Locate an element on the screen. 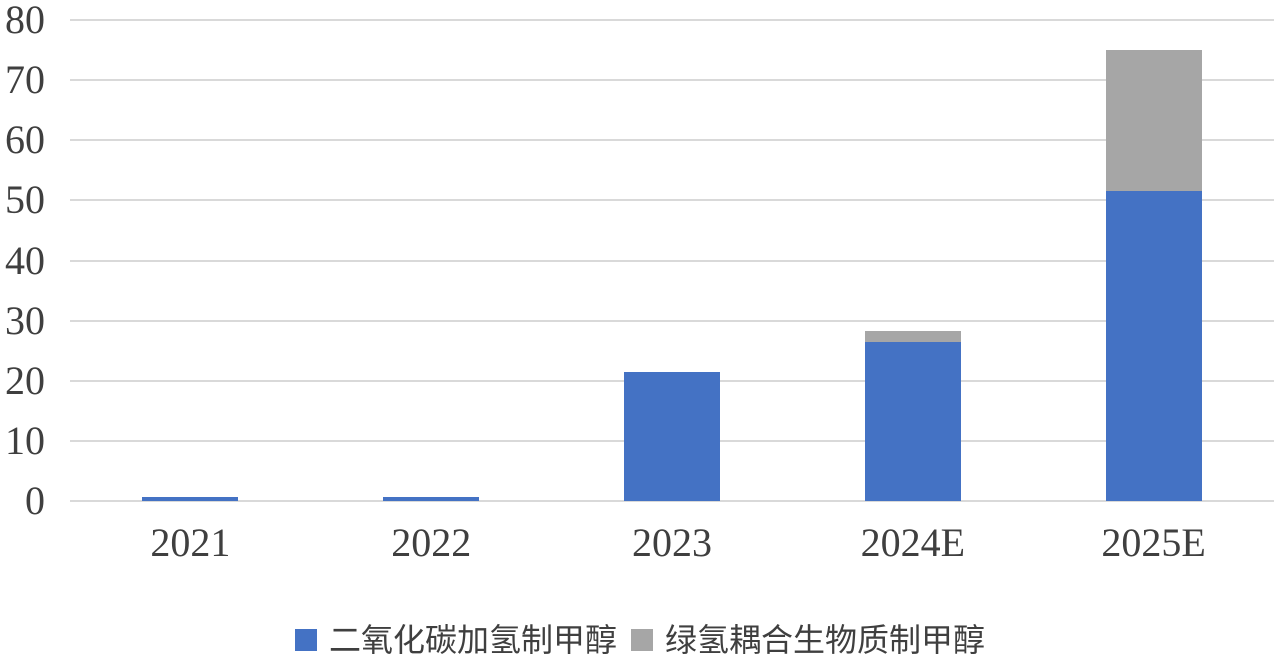 The height and width of the screenshot is (664, 1280). x-tick-label-2022: 2022 is located at coordinates (431, 542).